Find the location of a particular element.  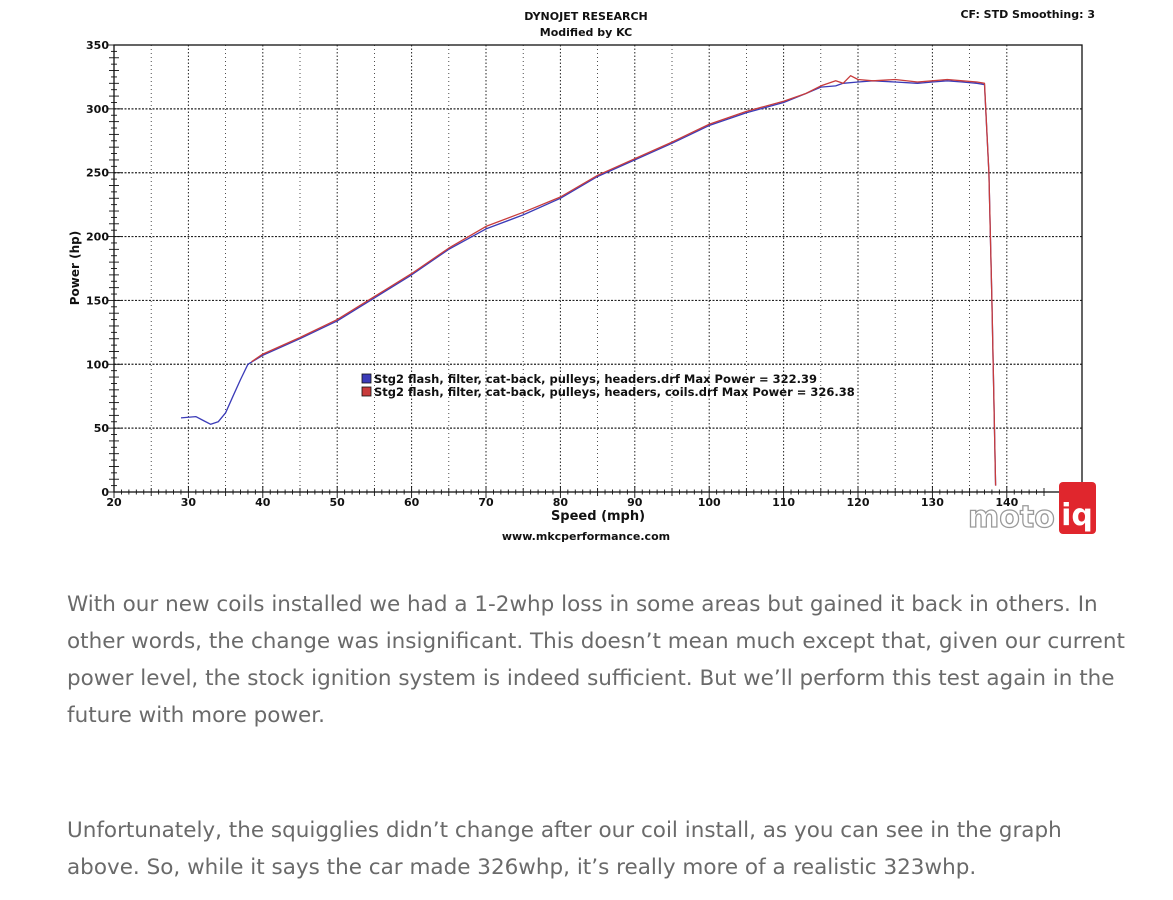

y-tick-label: 100 is located at coordinates (97, 364).